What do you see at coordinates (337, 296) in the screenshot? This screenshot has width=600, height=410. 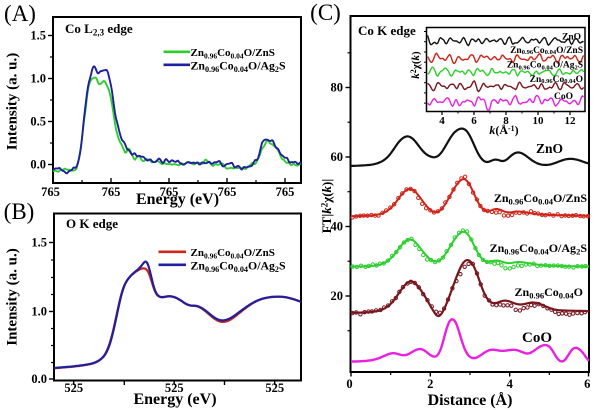 I see `svg-text: 20` at bounding box center [337, 296].